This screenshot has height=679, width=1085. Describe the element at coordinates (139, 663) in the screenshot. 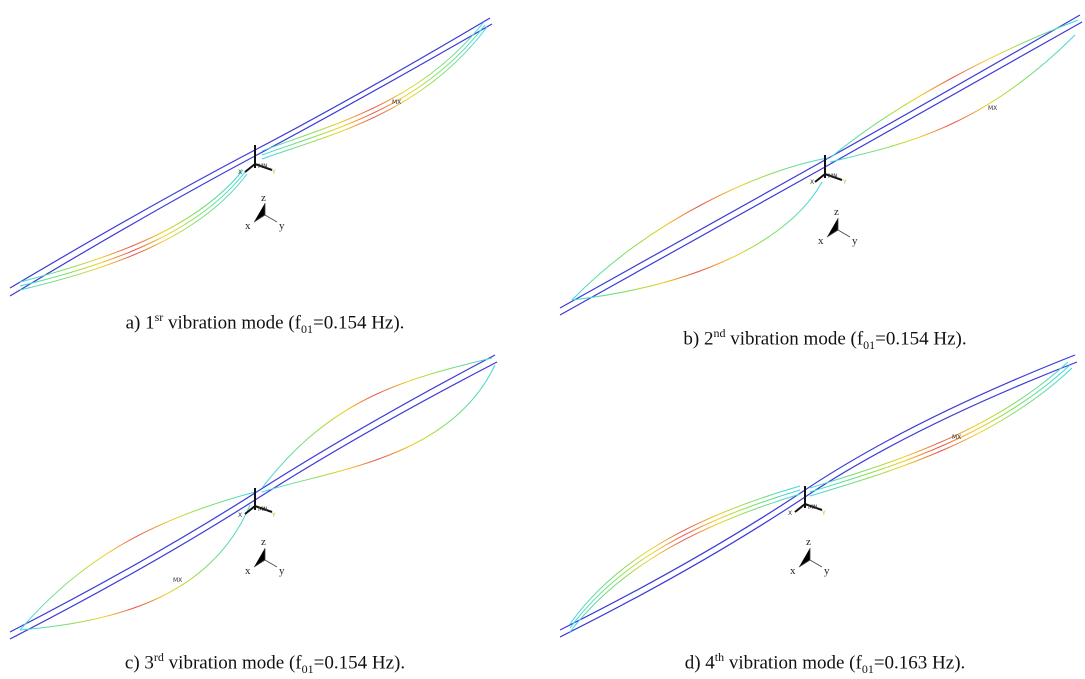

I see `caption-text: c) 3` at that location.